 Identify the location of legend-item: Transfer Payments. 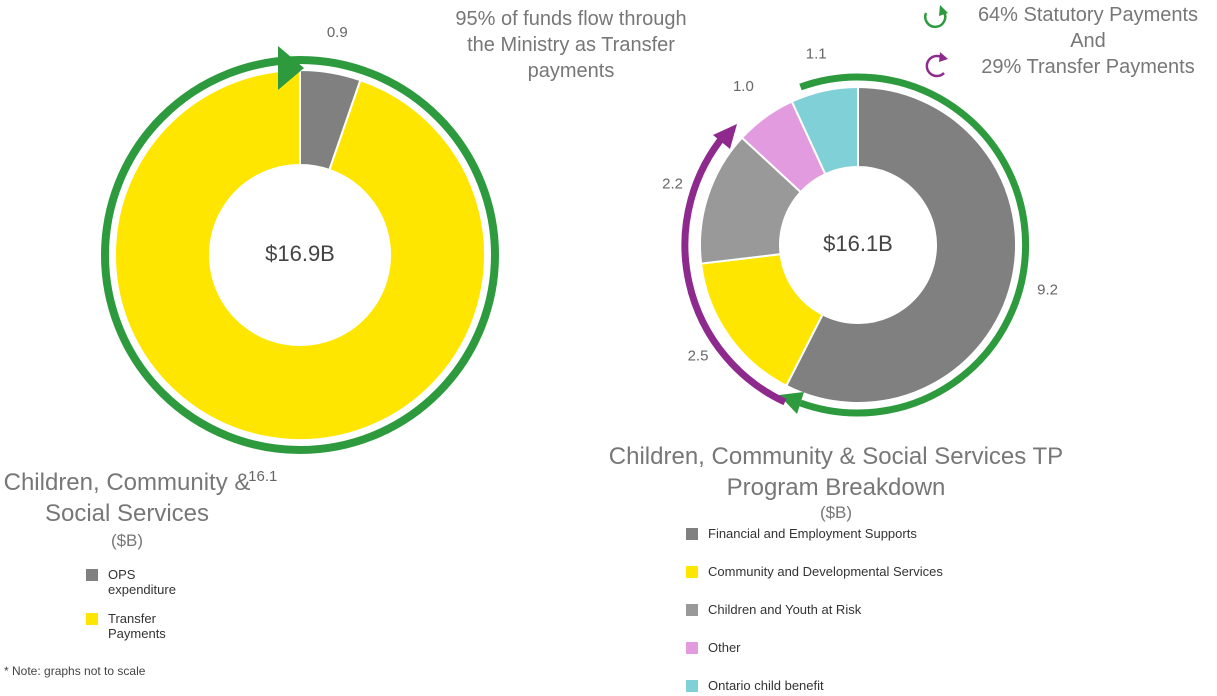
(142, 626).